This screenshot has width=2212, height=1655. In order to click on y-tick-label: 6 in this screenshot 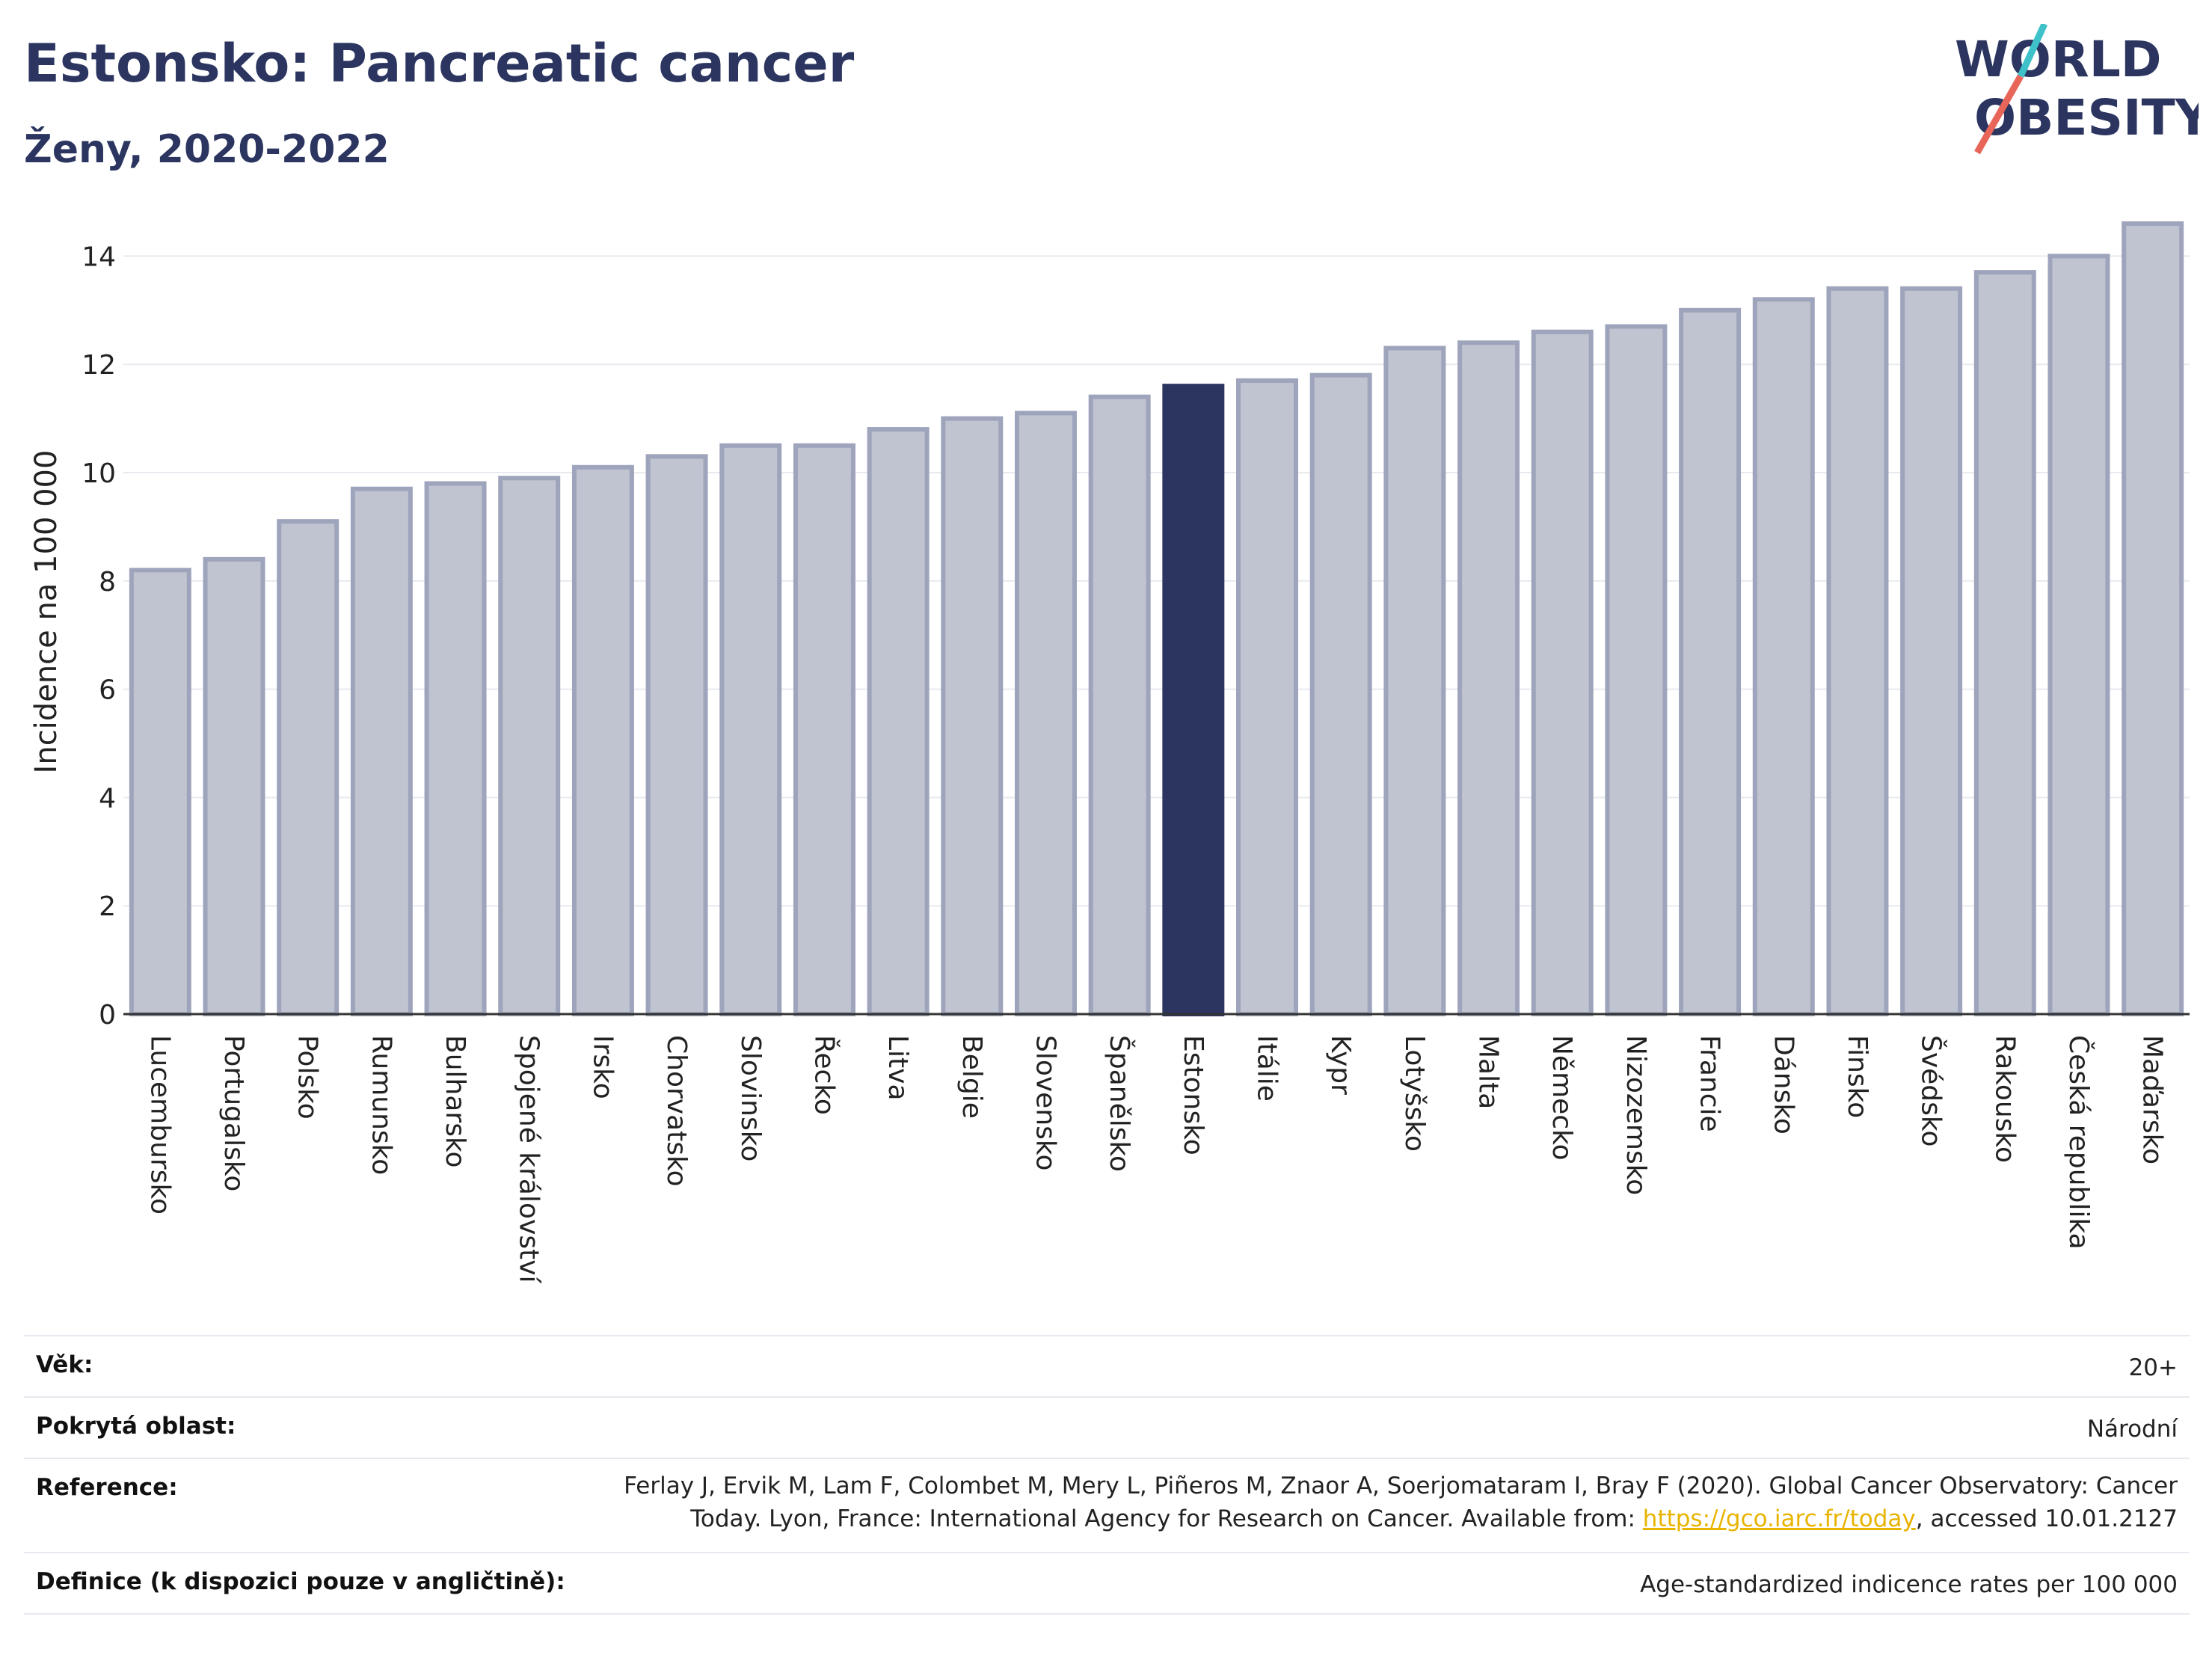, I will do `click(107, 690)`.